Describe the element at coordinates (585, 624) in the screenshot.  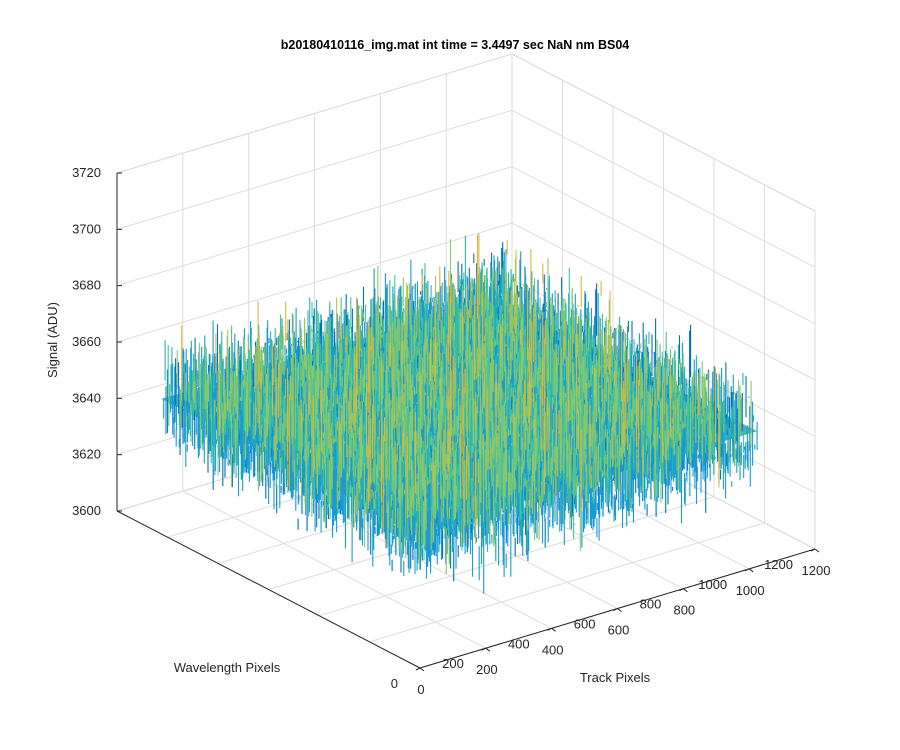
I see `y-tick-label: 600` at that location.